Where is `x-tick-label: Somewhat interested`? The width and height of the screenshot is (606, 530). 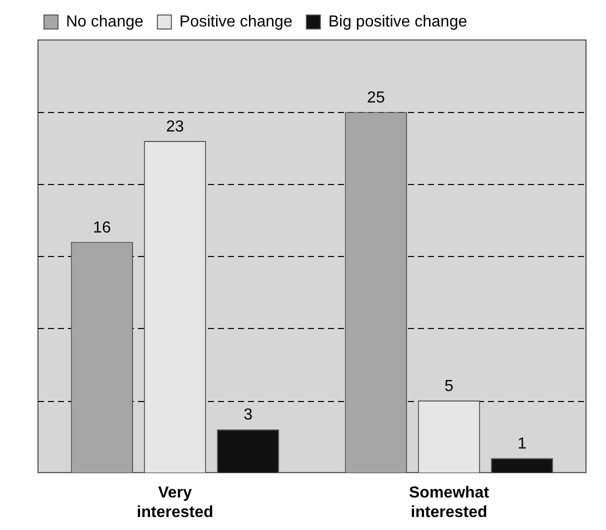
x-tick-label: Somewhat interested is located at coordinates (449, 502).